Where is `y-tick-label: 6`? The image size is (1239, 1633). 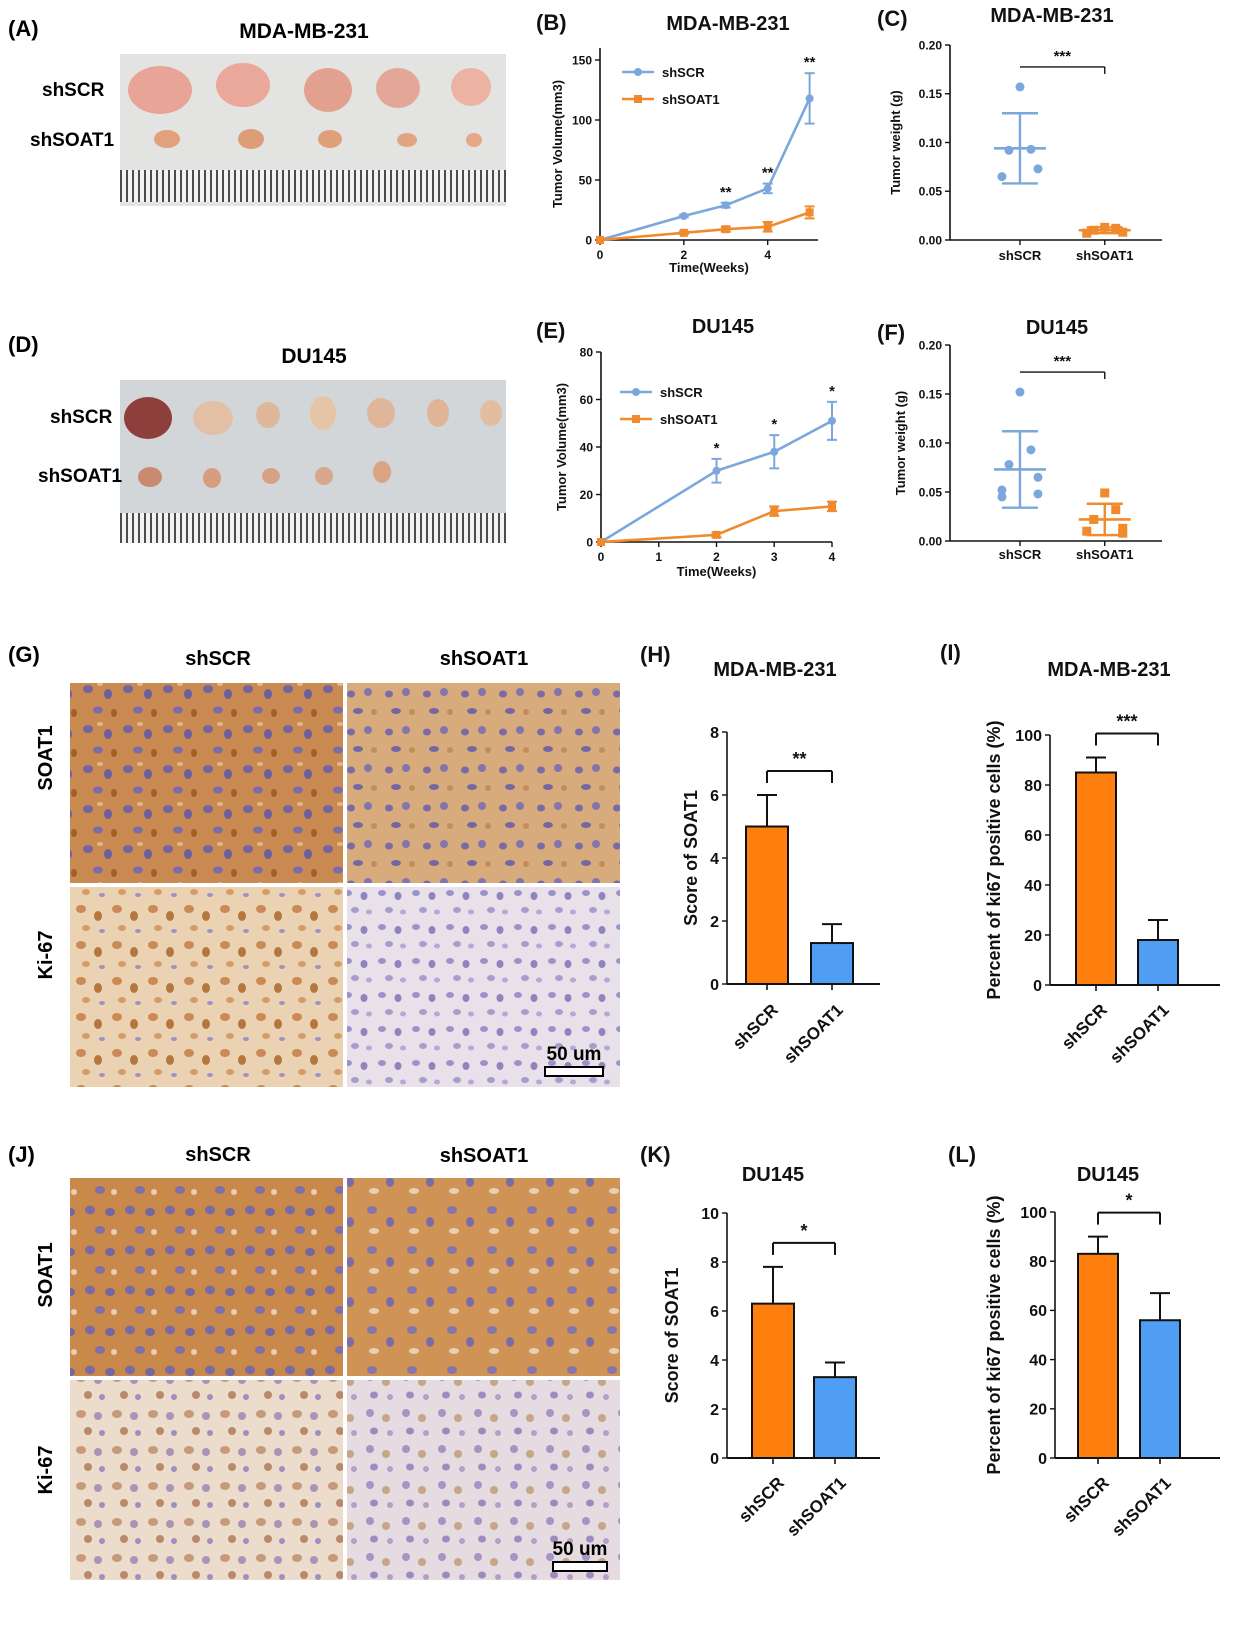 y-tick-label: 6 is located at coordinates (714, 796).